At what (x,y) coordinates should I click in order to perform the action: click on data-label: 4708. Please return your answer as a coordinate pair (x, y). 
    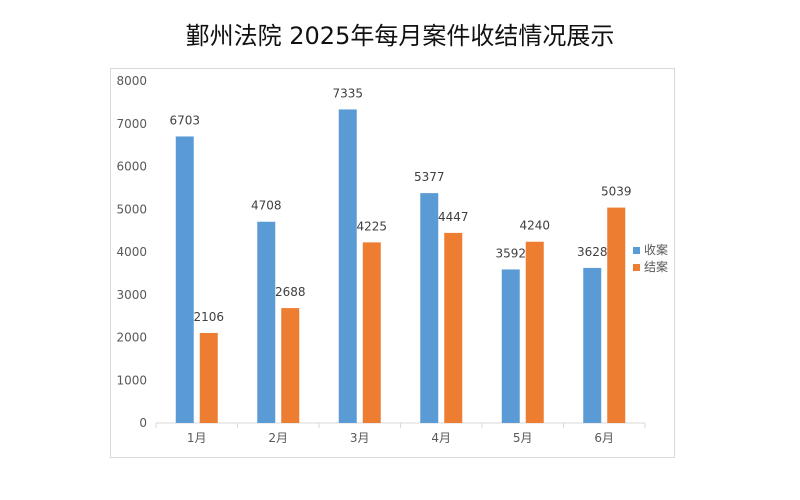
    Looking at the image, I should click on (266, 206).